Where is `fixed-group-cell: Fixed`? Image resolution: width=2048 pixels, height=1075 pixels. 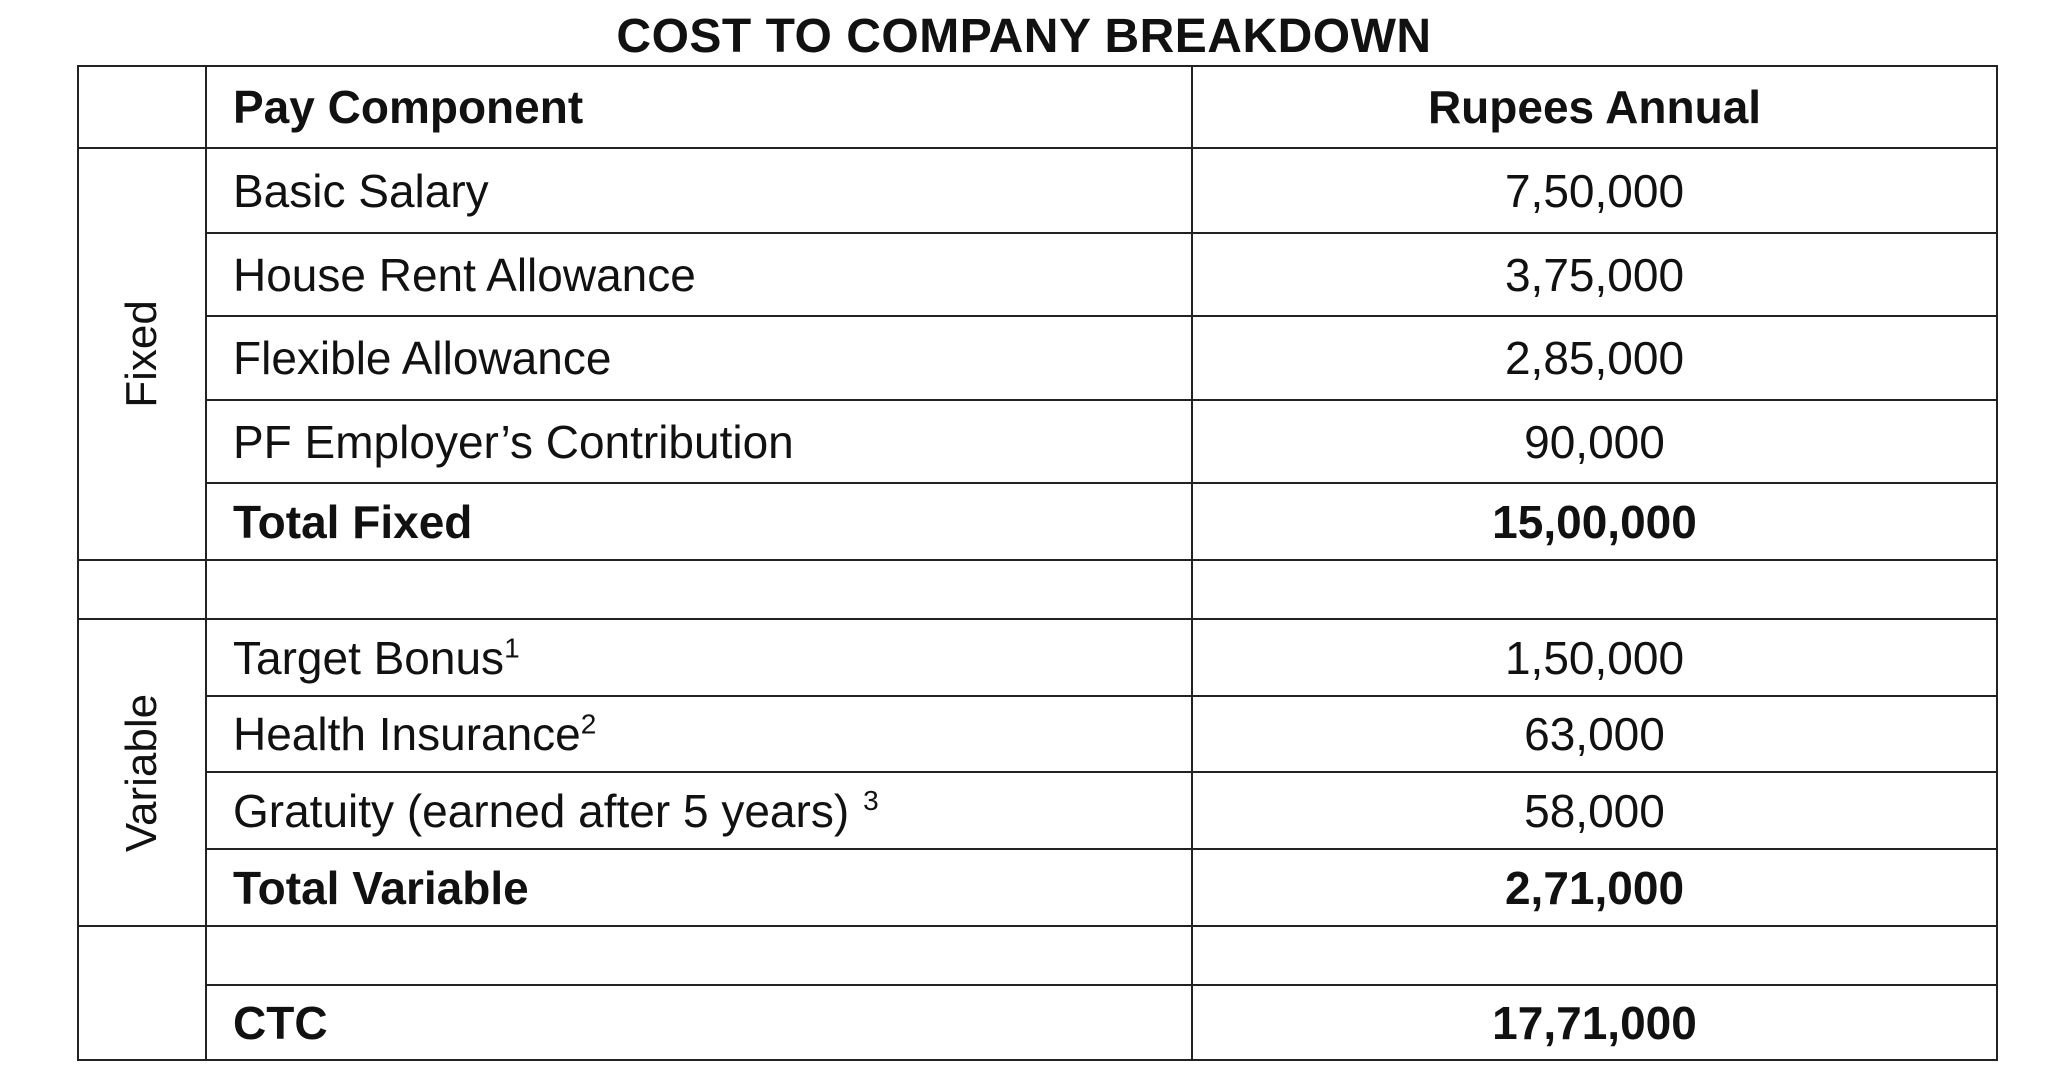
fixed-group-cell: Fixed is located at coordinates (142, 354).